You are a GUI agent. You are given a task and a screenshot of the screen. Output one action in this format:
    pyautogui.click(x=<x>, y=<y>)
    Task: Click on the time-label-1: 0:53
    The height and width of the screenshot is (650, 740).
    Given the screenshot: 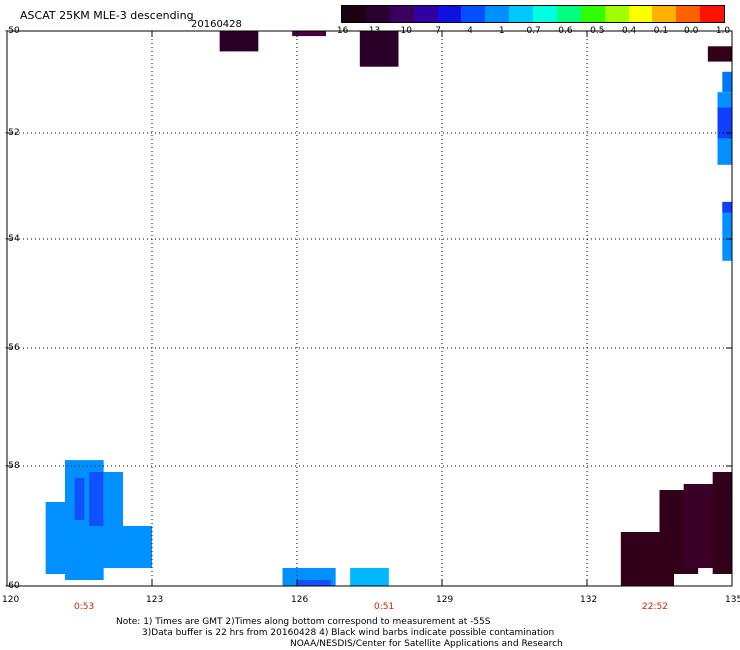 What is the action you would take?
    pyautogui.click(x=84, y=607)
    